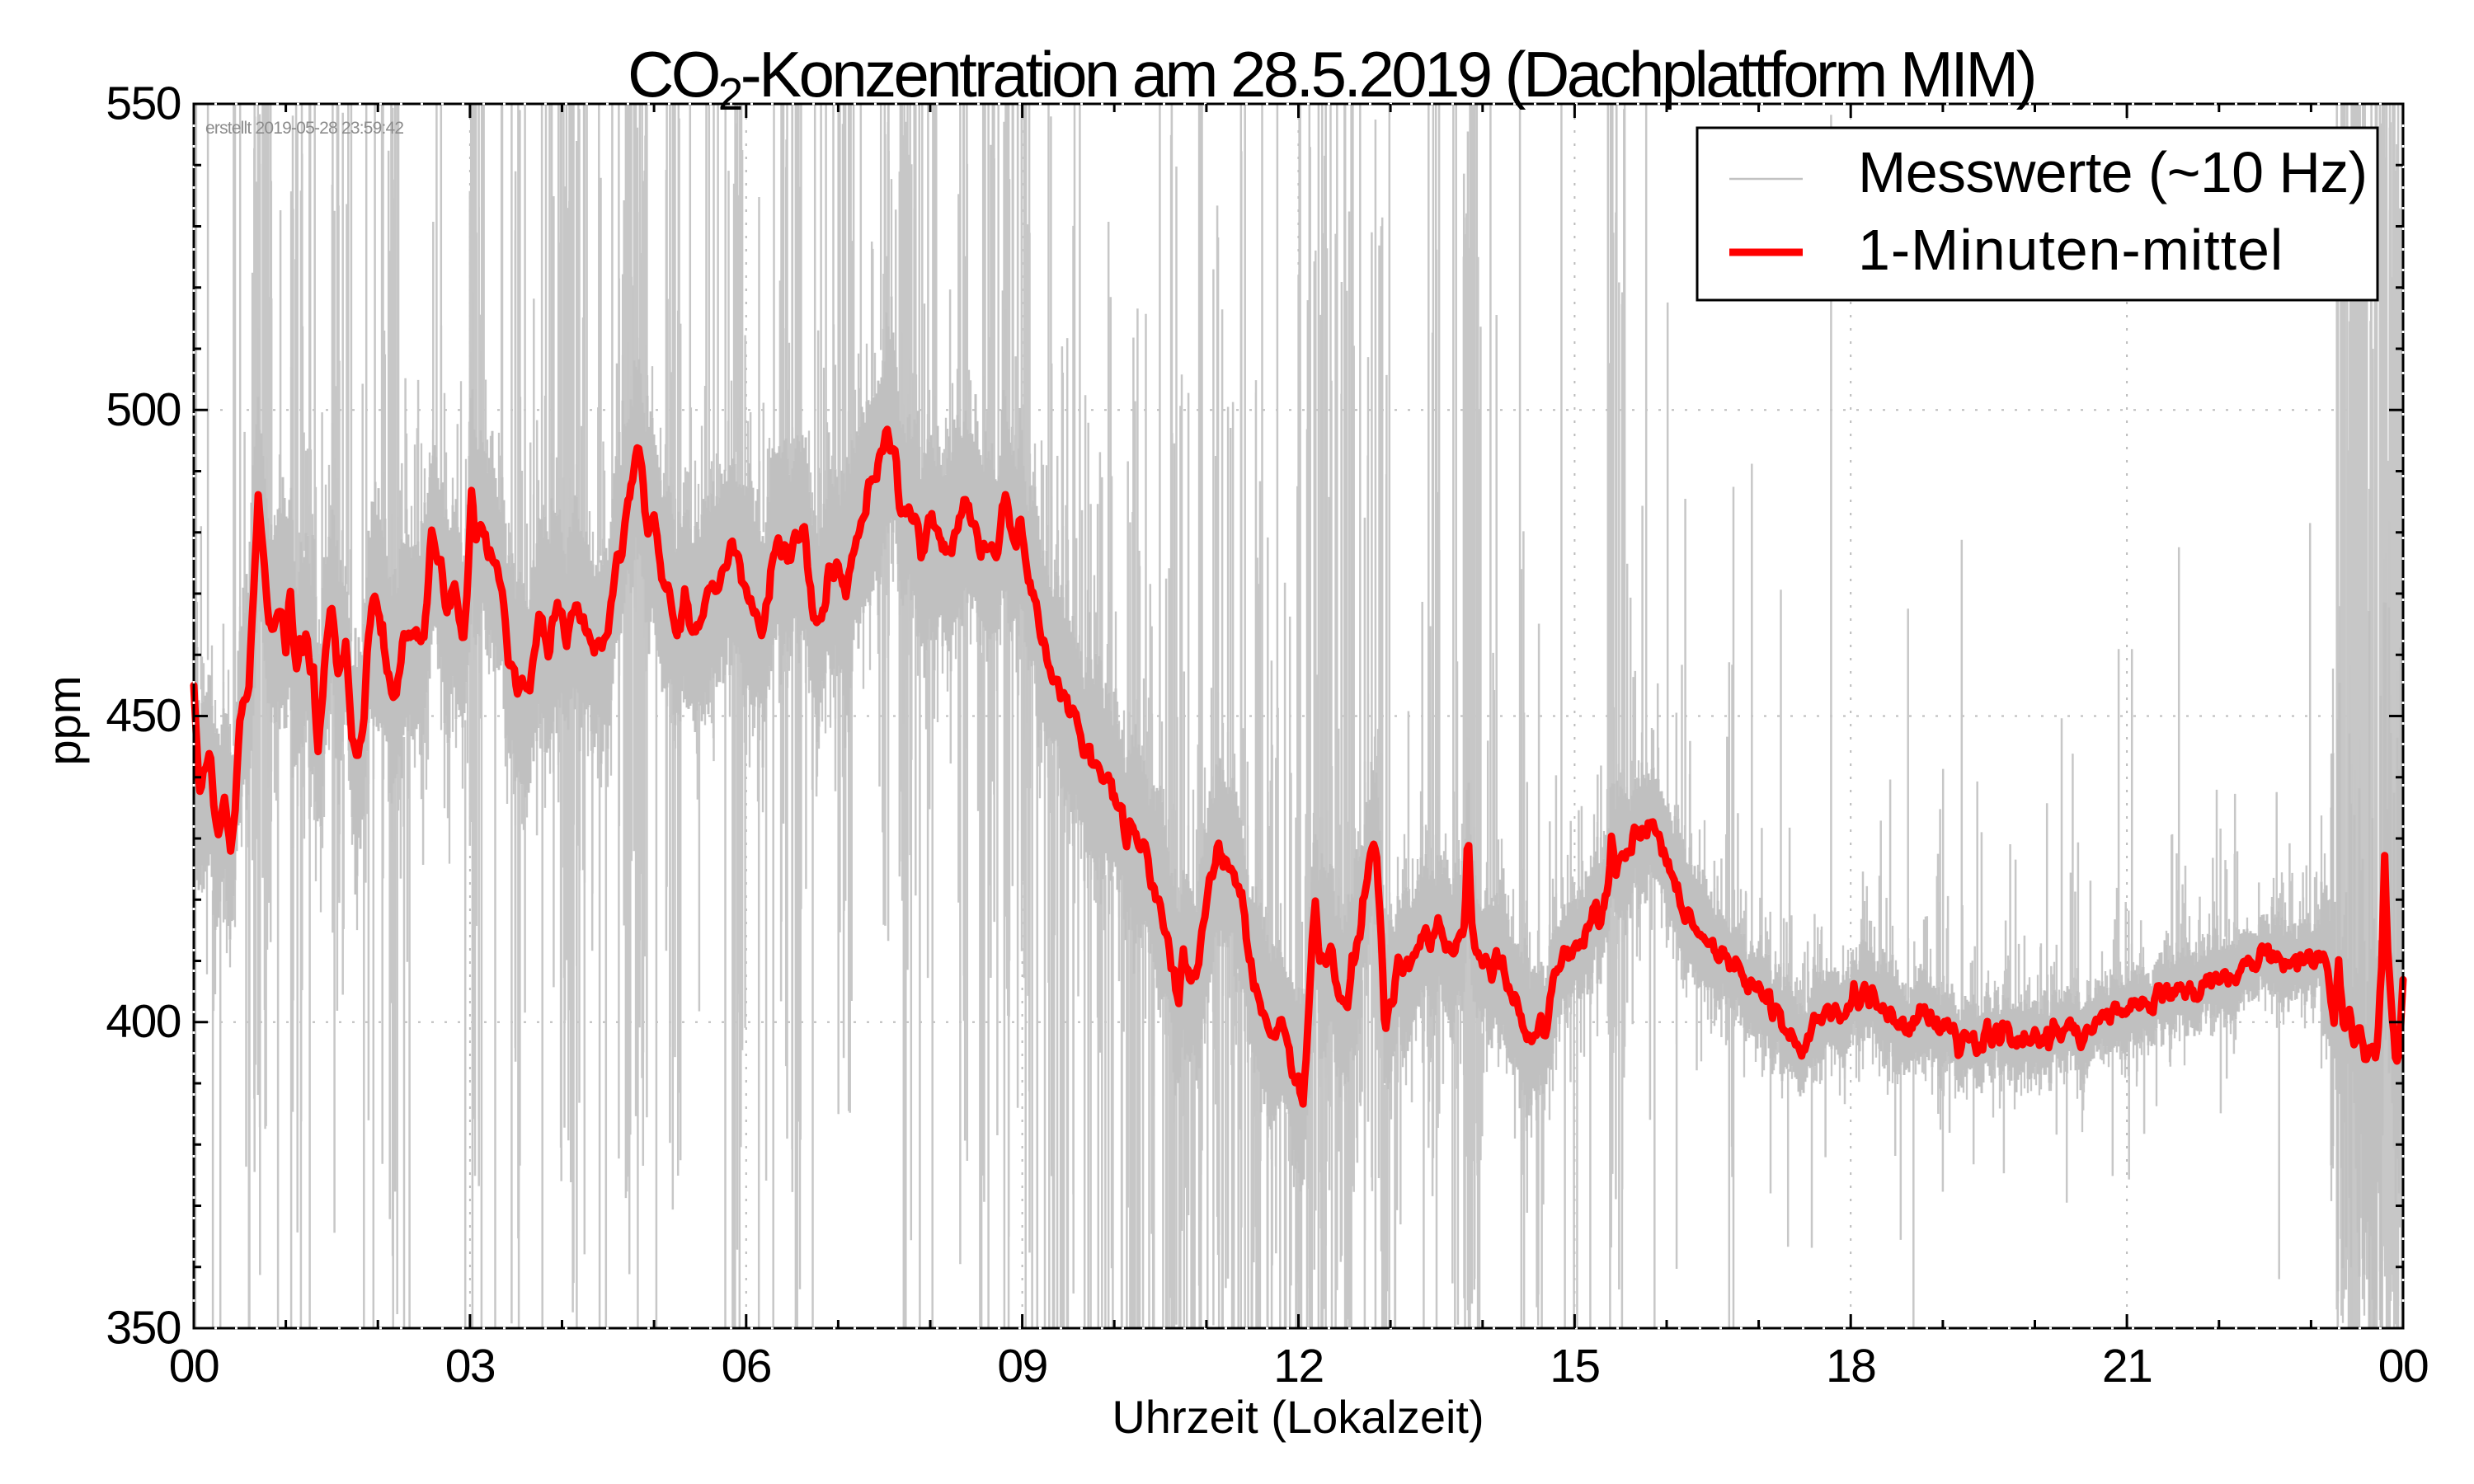  What do you see at coordinates (1022, 1366) in the screenshot?
I see `svg-text: 09` at bounding box center [1022, 1366].